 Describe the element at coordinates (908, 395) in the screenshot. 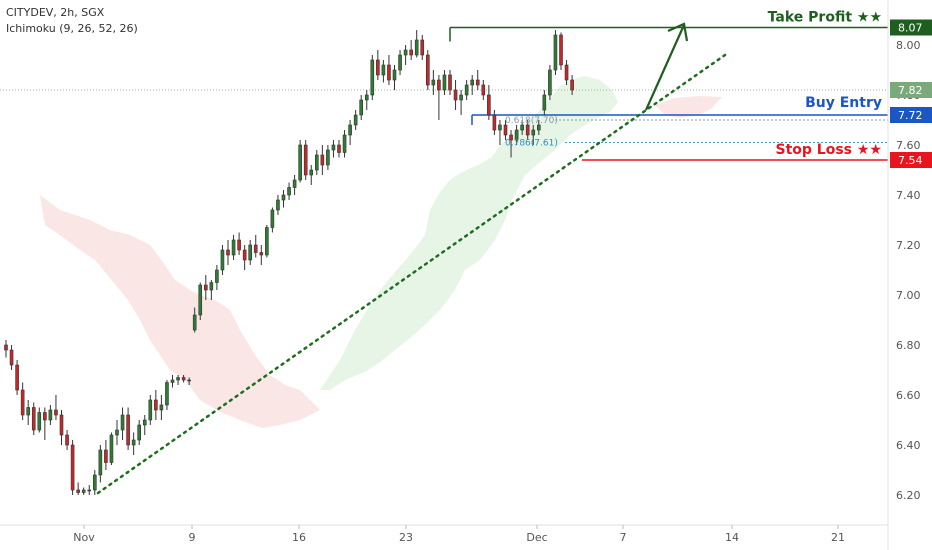

I see `y-tick-label: 6.60` at that location.